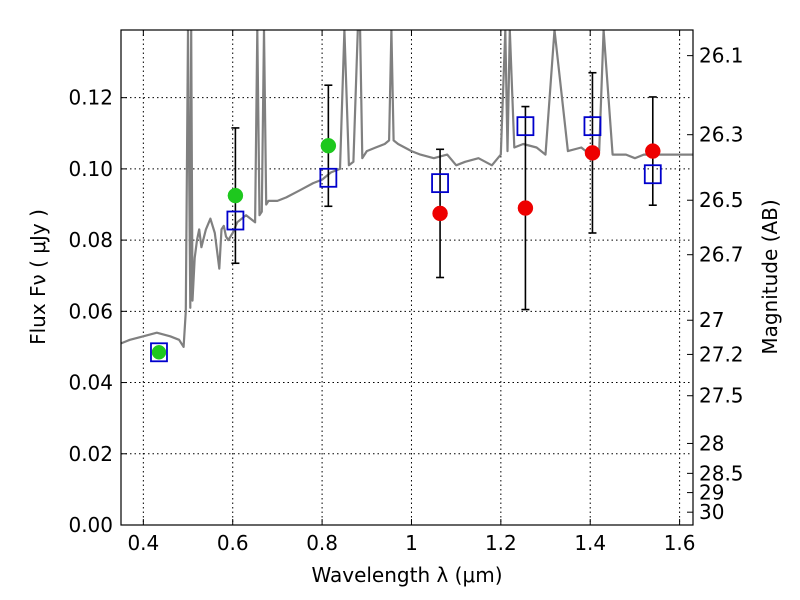  I want to click on x-tick-label: 0.4, so click(143, 543).